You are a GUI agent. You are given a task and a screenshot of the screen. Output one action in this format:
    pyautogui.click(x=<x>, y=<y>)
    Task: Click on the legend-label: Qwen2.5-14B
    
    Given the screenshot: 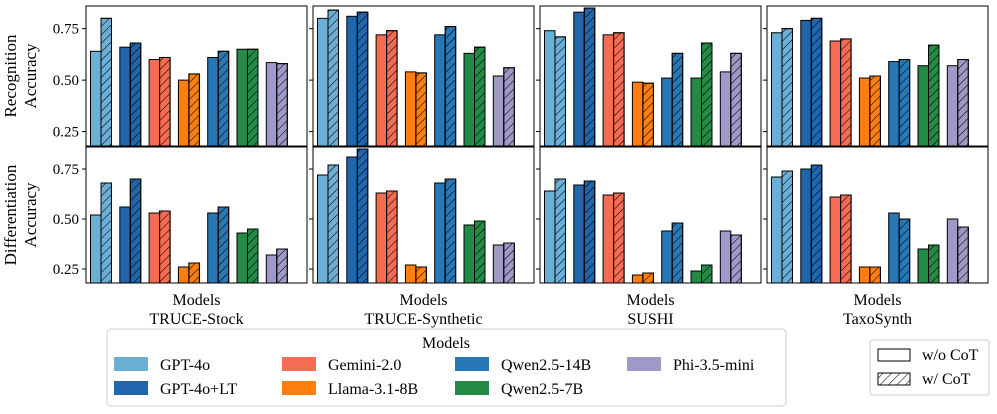 What is the action you would take?
    pyautogui.click(x=546, y=365)
    